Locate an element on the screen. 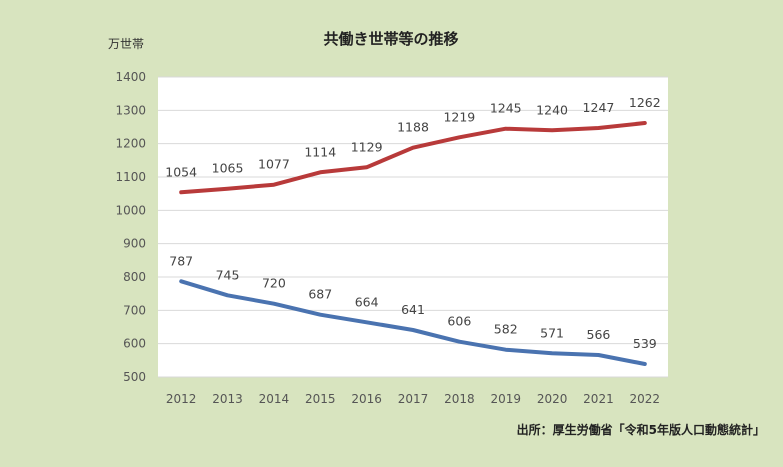  data-label: 582 is located at coordinates (506, 329).